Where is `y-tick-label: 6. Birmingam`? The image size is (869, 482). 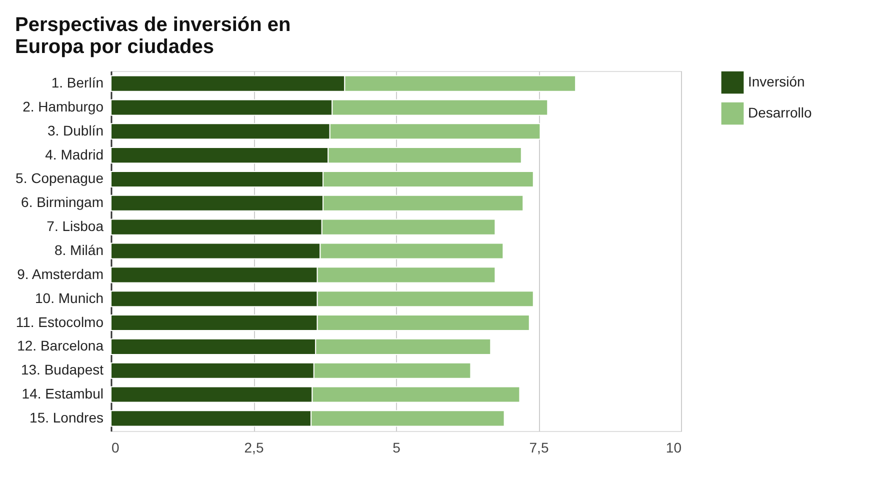 y-tick-label: 6. Birmingam is located at coordinates (62, 202).